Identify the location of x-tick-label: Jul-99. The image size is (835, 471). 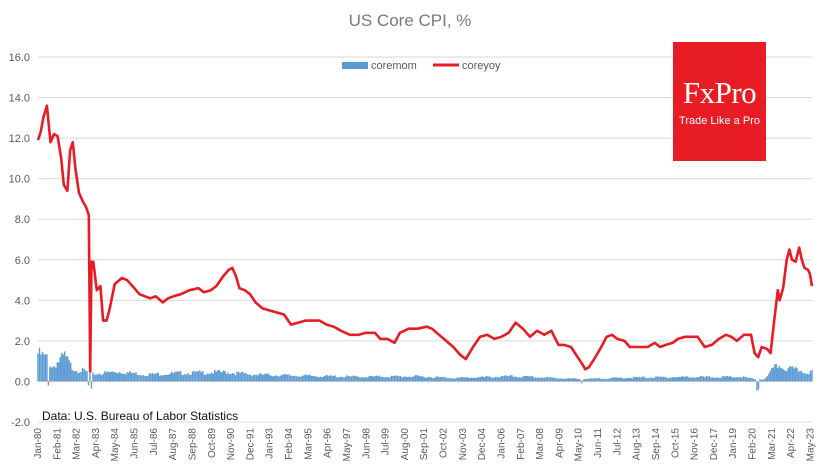
(386, 442).